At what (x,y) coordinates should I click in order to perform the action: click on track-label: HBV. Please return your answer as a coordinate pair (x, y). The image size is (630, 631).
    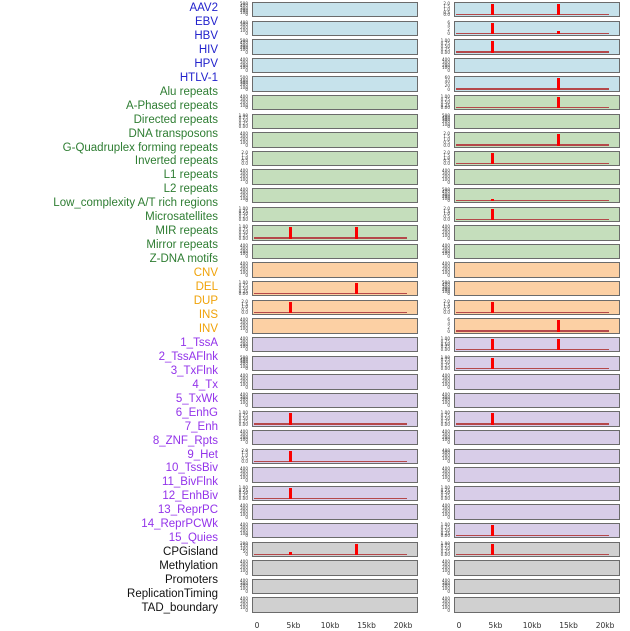
    Looking at the image, I should click on (206, 35).